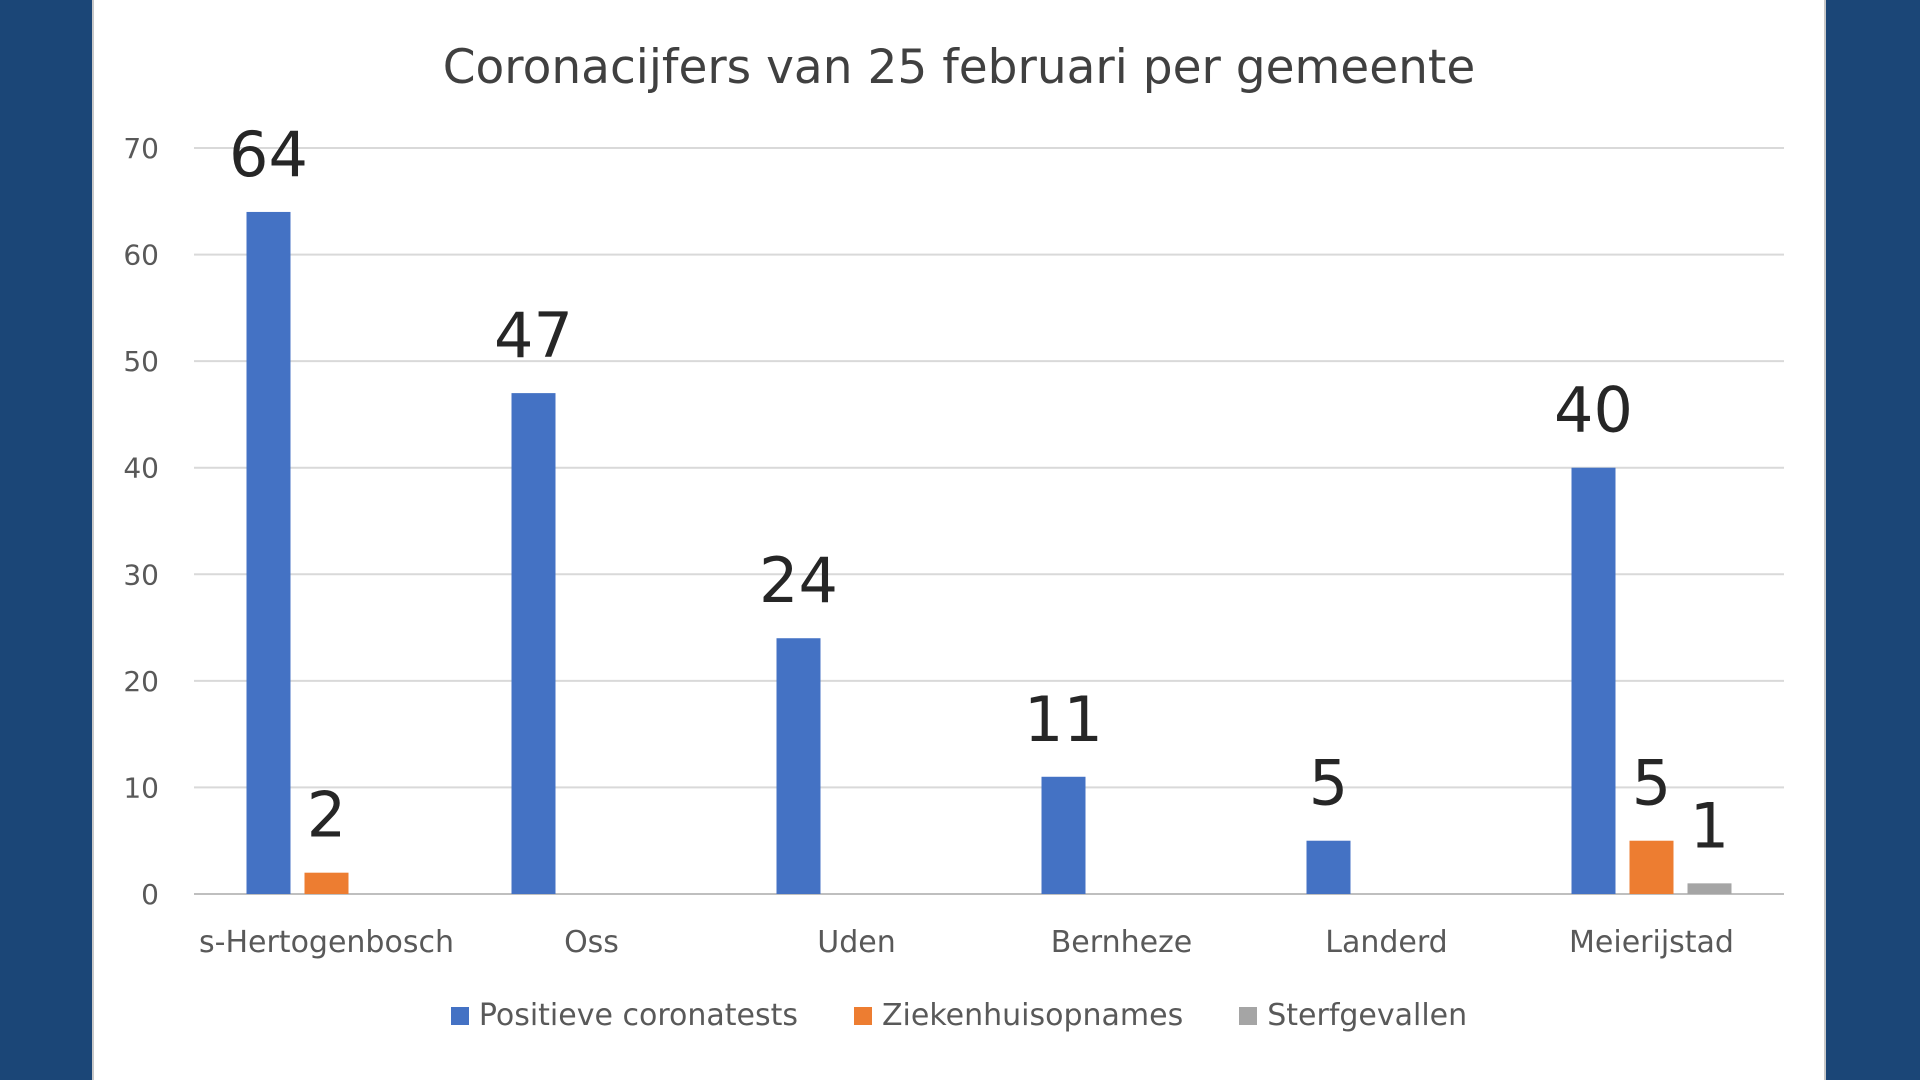  What do you see at coordinates (141, 574) in the screenshot?
I see `y-tick-label-30: 30` at bounding box center [141, 574].